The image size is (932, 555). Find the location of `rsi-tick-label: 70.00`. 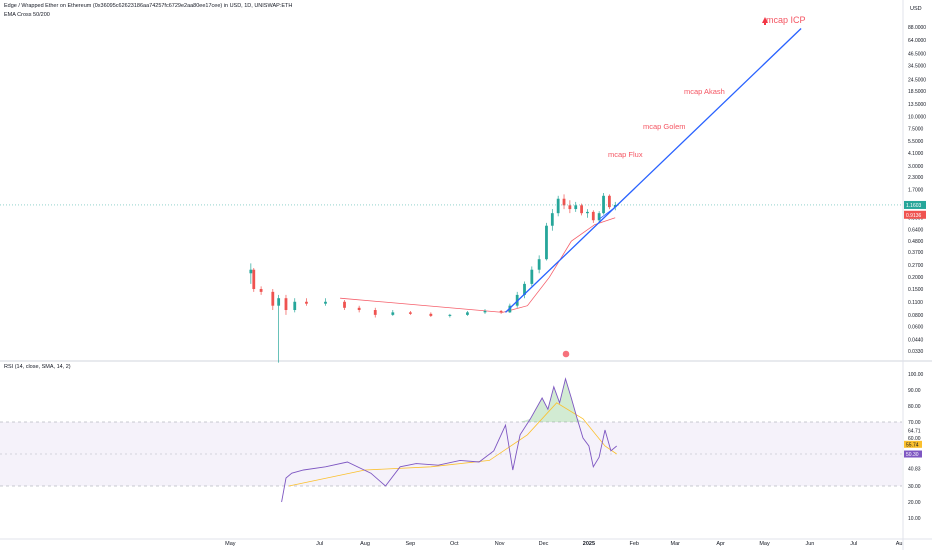

rsi-tick-label: 70.00 is located at coordinates (914, 423).